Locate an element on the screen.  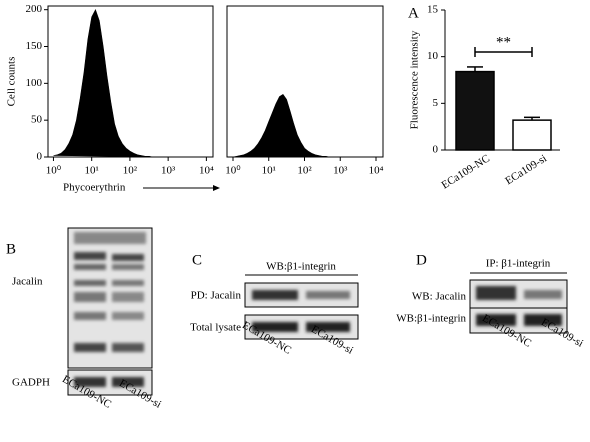
panel-label: C is located at coordinates (197, 260).